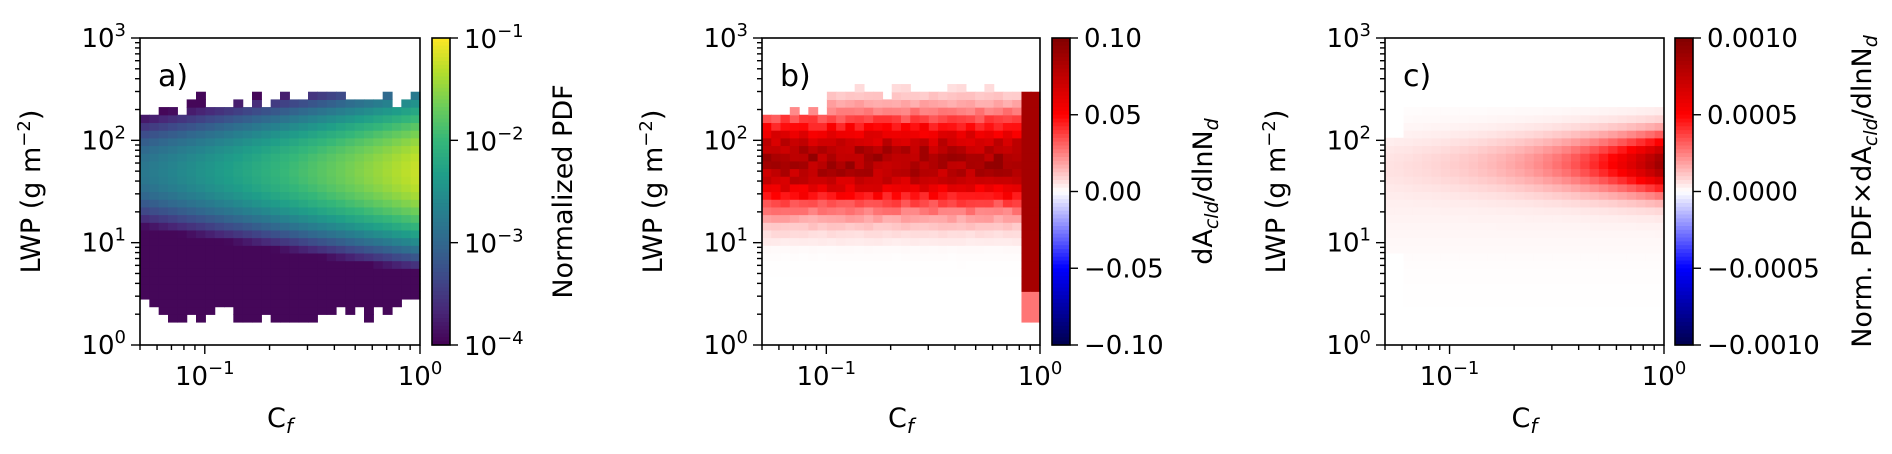 This screenshot has width=1892, height=454. What do you see at coordinates (103, 139) in the screenshot?
I see `y-tick-label: 102` at bounding box center [103, 139].